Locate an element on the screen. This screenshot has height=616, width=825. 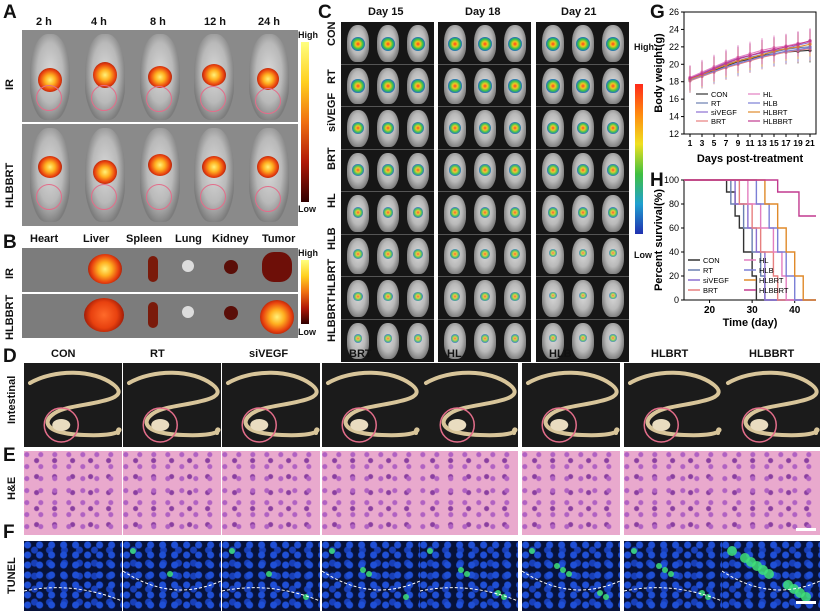
y-tick-label: 22 is located at coordinates (674, 47).